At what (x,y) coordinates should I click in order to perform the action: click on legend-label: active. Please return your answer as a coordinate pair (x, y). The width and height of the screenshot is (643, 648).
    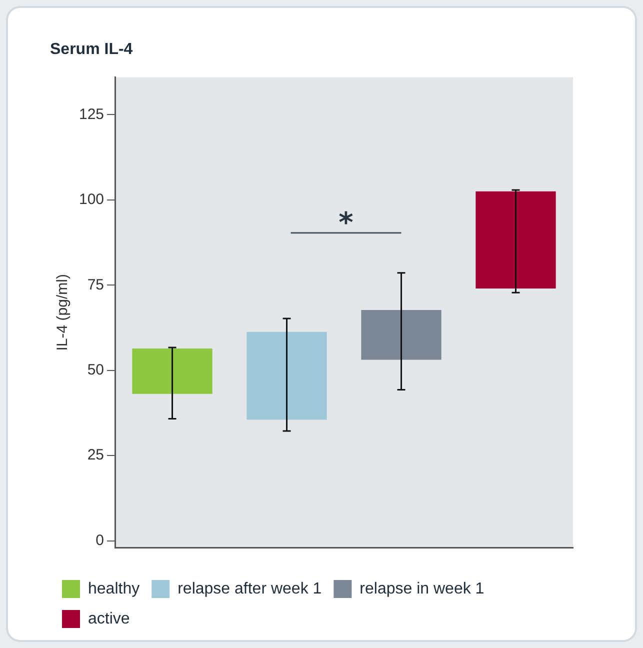
    Looking at the image, I should click on (109, 619).